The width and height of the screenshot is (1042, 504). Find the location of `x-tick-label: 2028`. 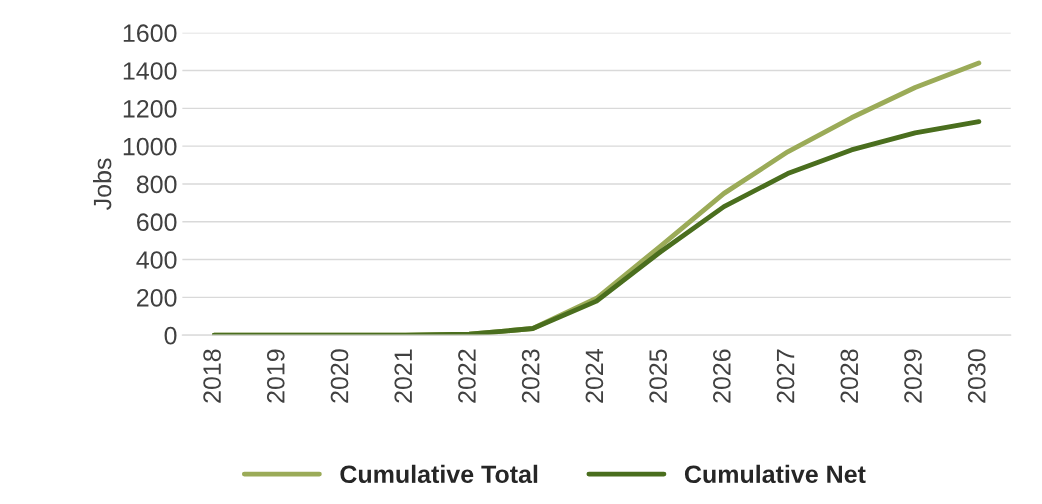

x-tick-label: 2028 is located at coordinates (849, 376).